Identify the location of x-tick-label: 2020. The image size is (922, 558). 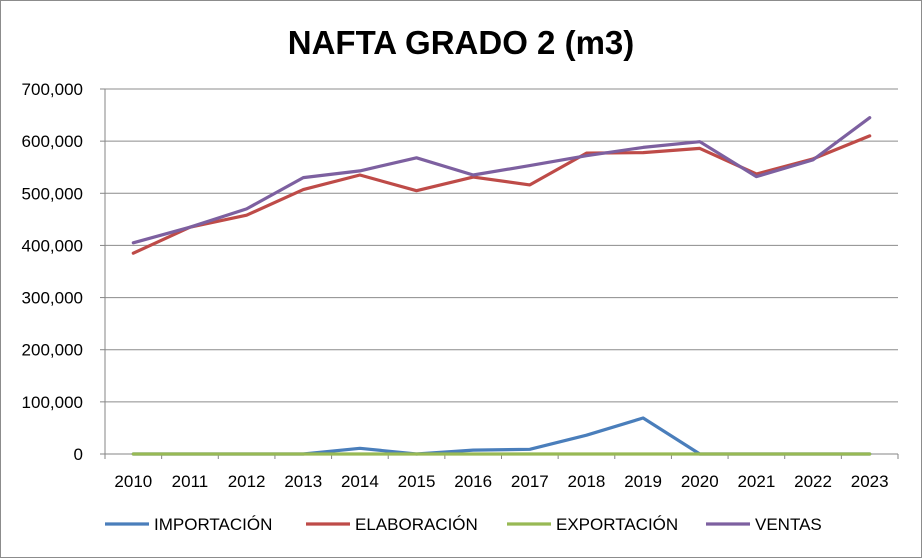
(700, 481).